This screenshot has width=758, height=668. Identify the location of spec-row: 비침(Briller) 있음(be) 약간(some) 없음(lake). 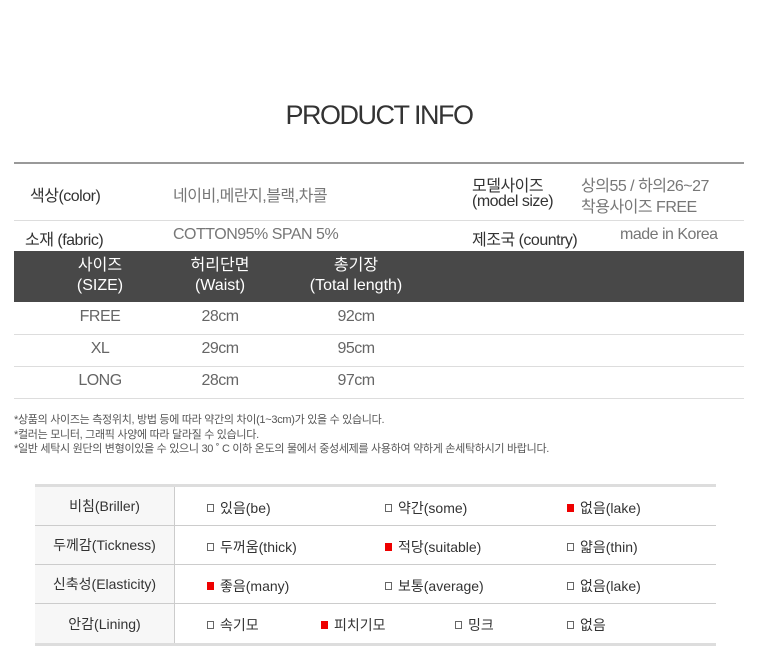
(375, 506).